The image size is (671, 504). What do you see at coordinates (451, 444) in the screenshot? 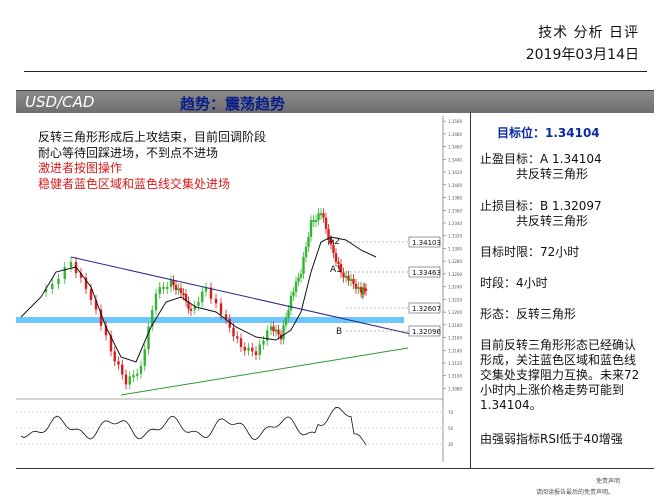
I see `rsi-tick-label: 30` at bounding box center [451, 444].